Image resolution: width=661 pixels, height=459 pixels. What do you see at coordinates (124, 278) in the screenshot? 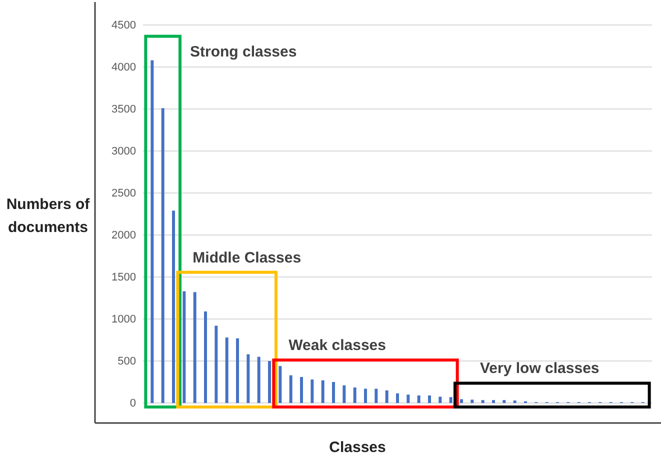
I see `y-tick-label: 1500` at bounding box center [124, 278].